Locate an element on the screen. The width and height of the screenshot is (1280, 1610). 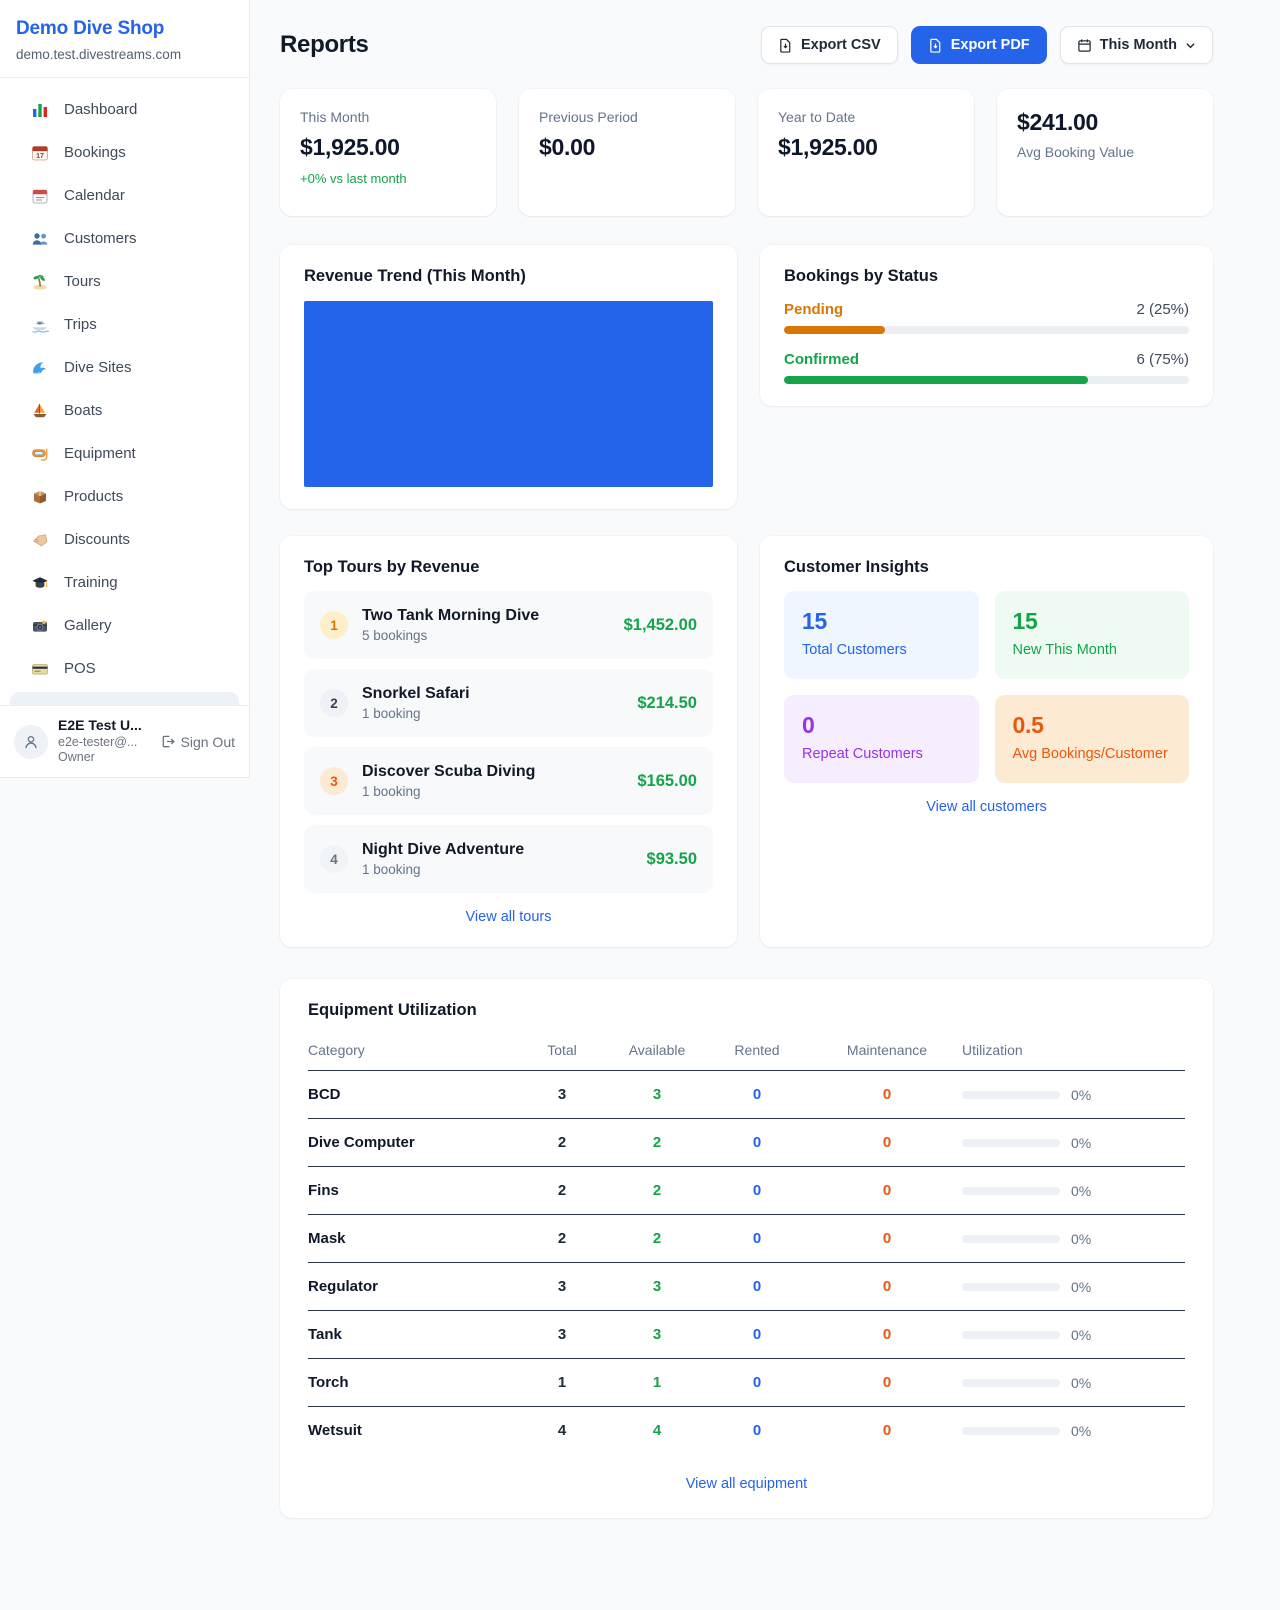
sidebar-item-tours: Tours is located at coordinates (124, 281).